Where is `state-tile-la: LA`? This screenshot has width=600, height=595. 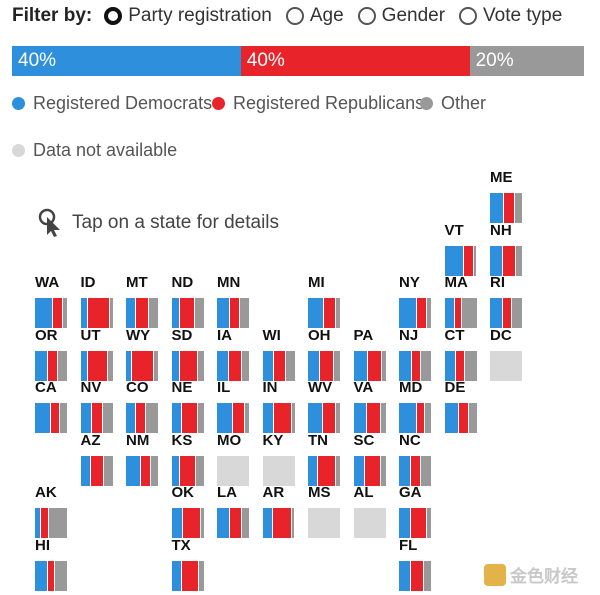 state-tile-la: LA is located at coordinates (236, 511).